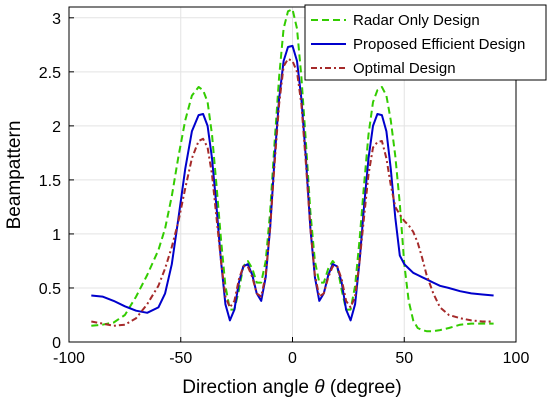  What do you see at coordinates (292, 358) in the screenshot?
I see `x-tick-label: 0` at bounding box center [292, 358].